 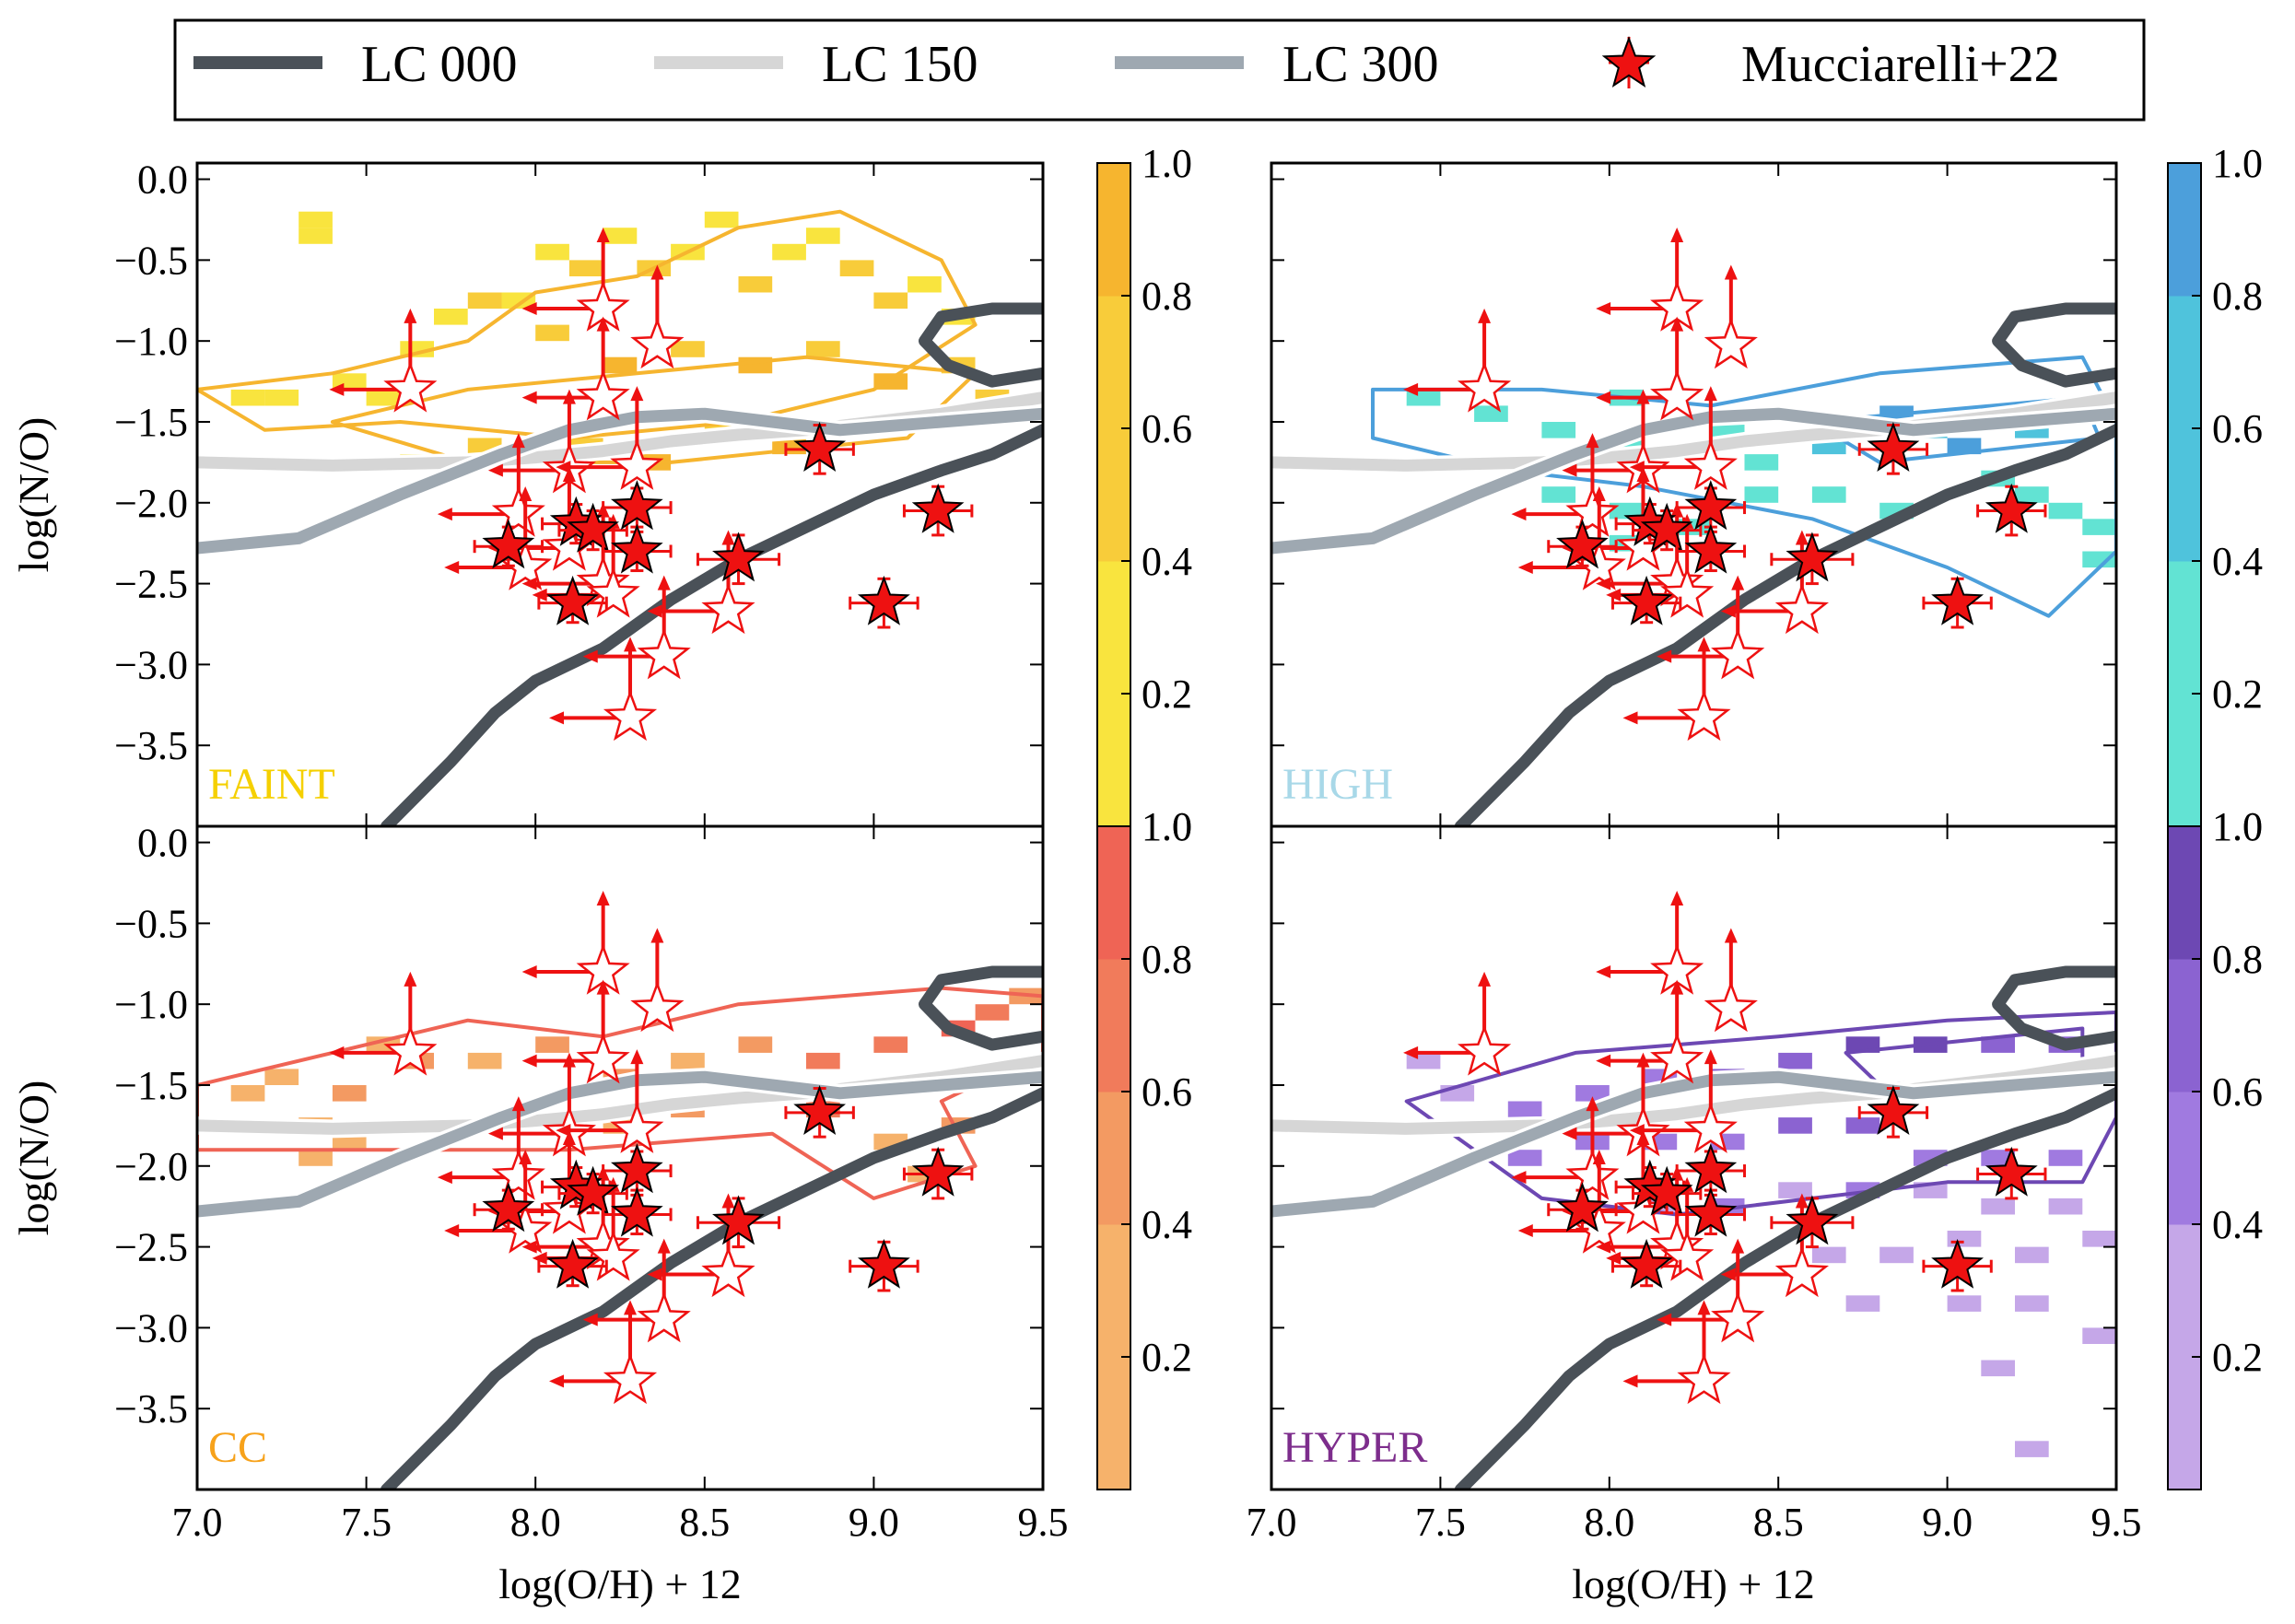 What do you see at coordinates (1043, 1522) in the screenshot?
I see `x-tick-label: 9.5` at bounding box center [1043, 1522].